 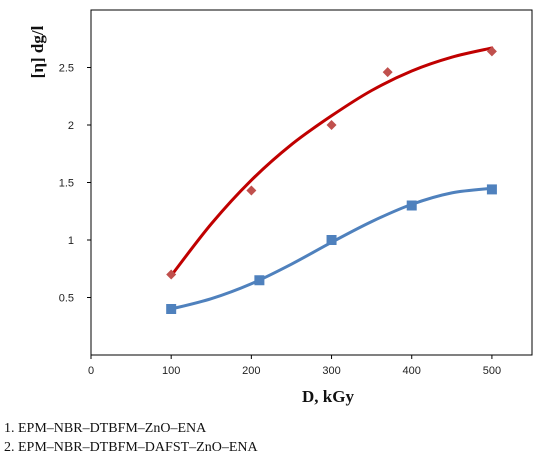 I want to click on y-tick-label: 2.5, so click(x=66, y=69).